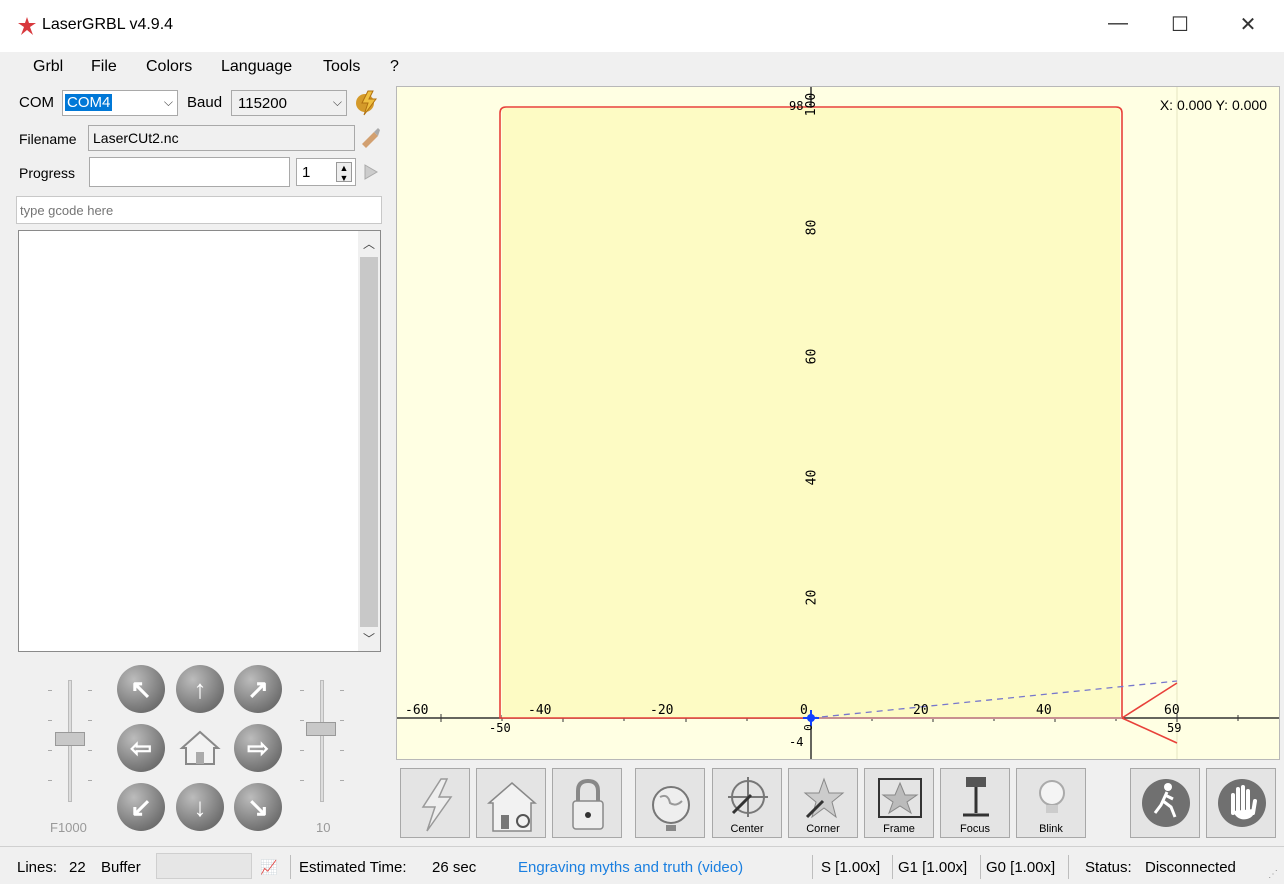  Describe the element at coordinates (370, 138) in the screenshot. I see `open-file-icon` at that location.